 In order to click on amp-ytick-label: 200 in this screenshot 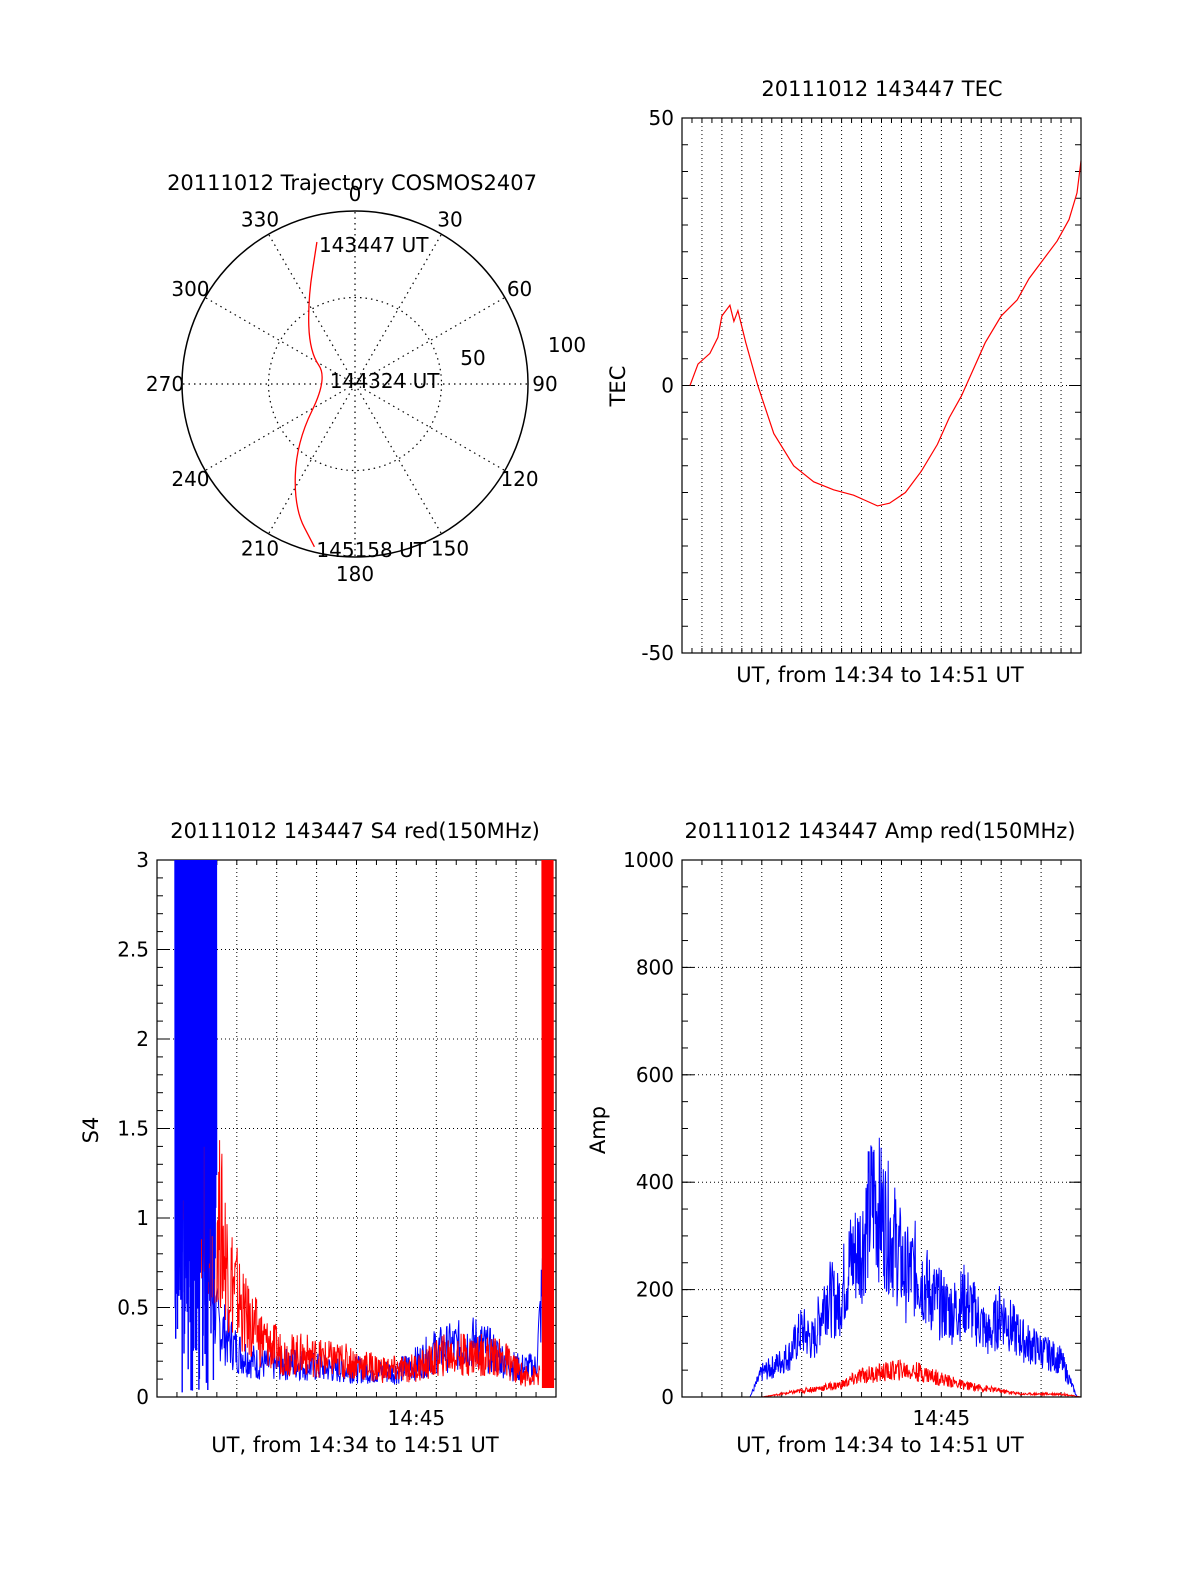, I will do `click(655, 1290)`.